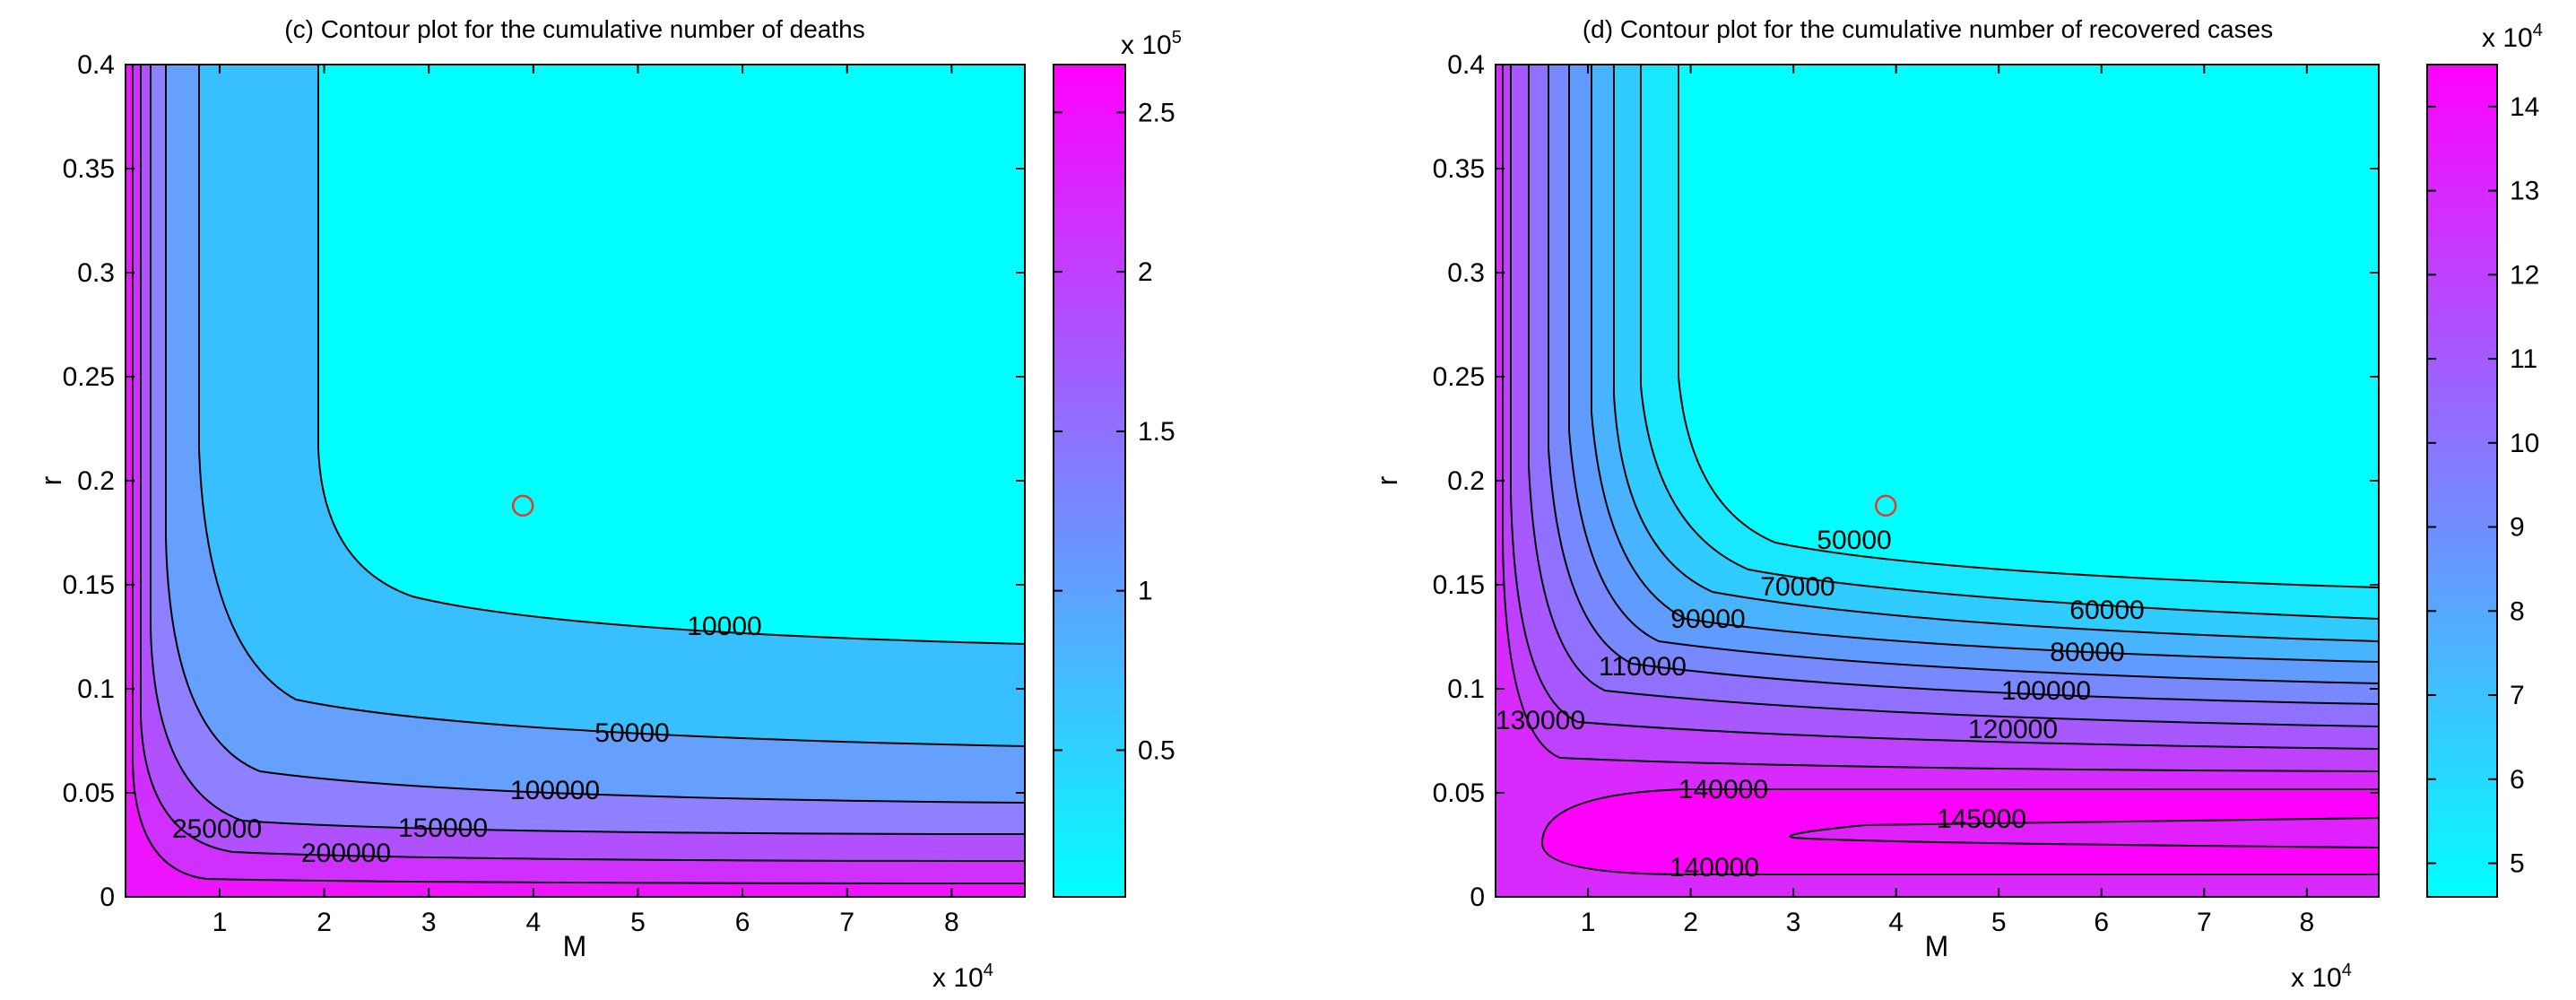  What do you see at coordinates (2462, 481) in the screenshot?
I see `panel-d-colorbar-gradient` at bounding box center [2462, 481].